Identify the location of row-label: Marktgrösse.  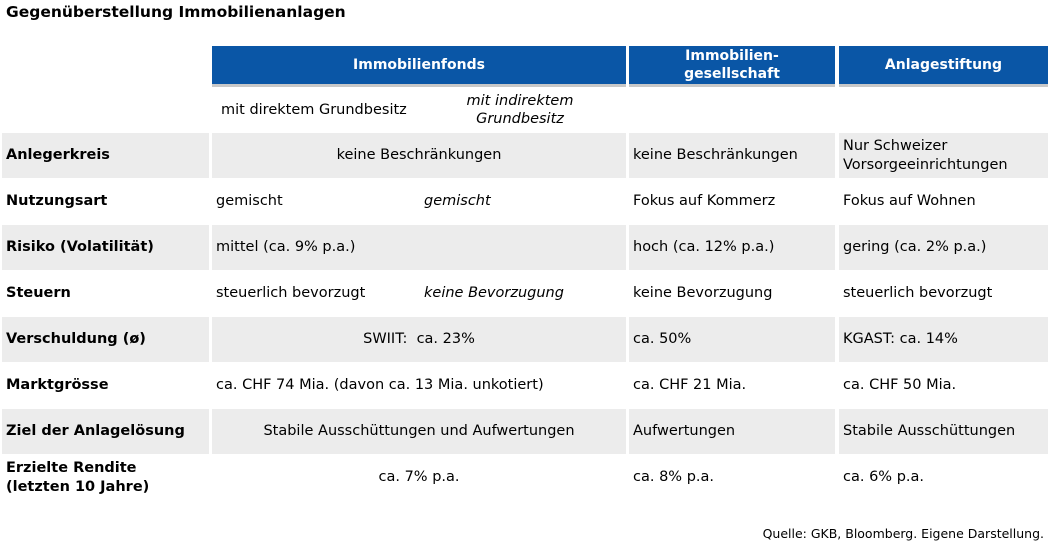
(57, 385).